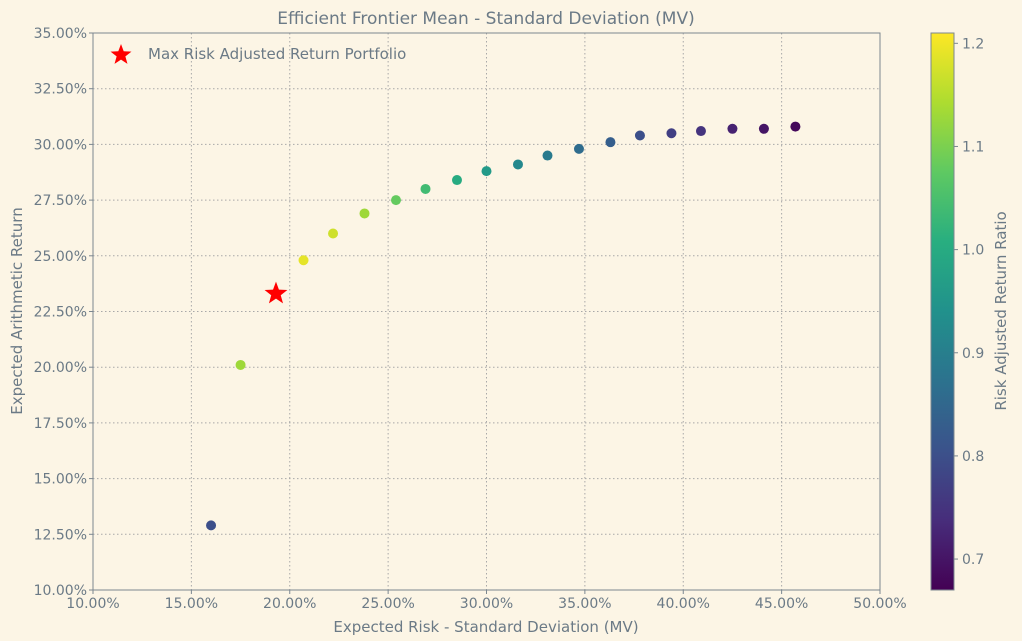 The width and height of the screenshot is (1022, 641). I want to click on y-tick-label: 25.00%, so click(60, 257).